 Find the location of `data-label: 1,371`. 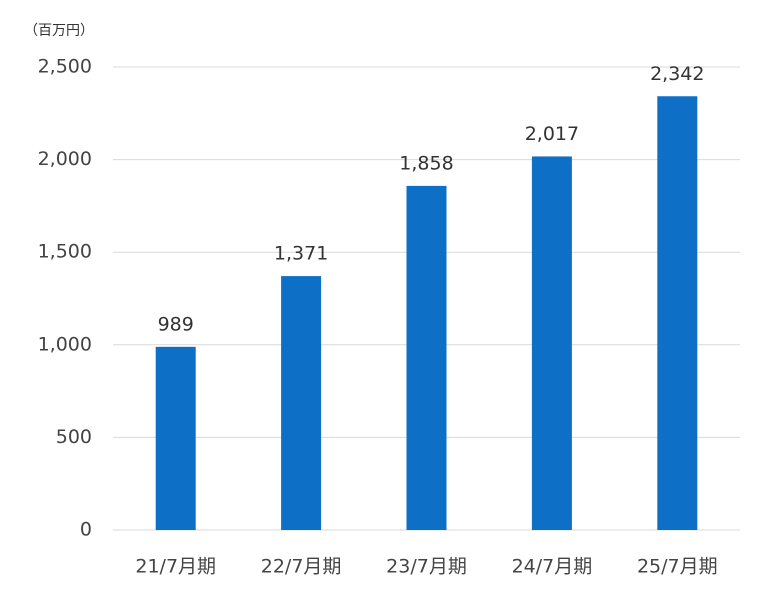

data-label: 1,371 is located at coordinates (301, 254).